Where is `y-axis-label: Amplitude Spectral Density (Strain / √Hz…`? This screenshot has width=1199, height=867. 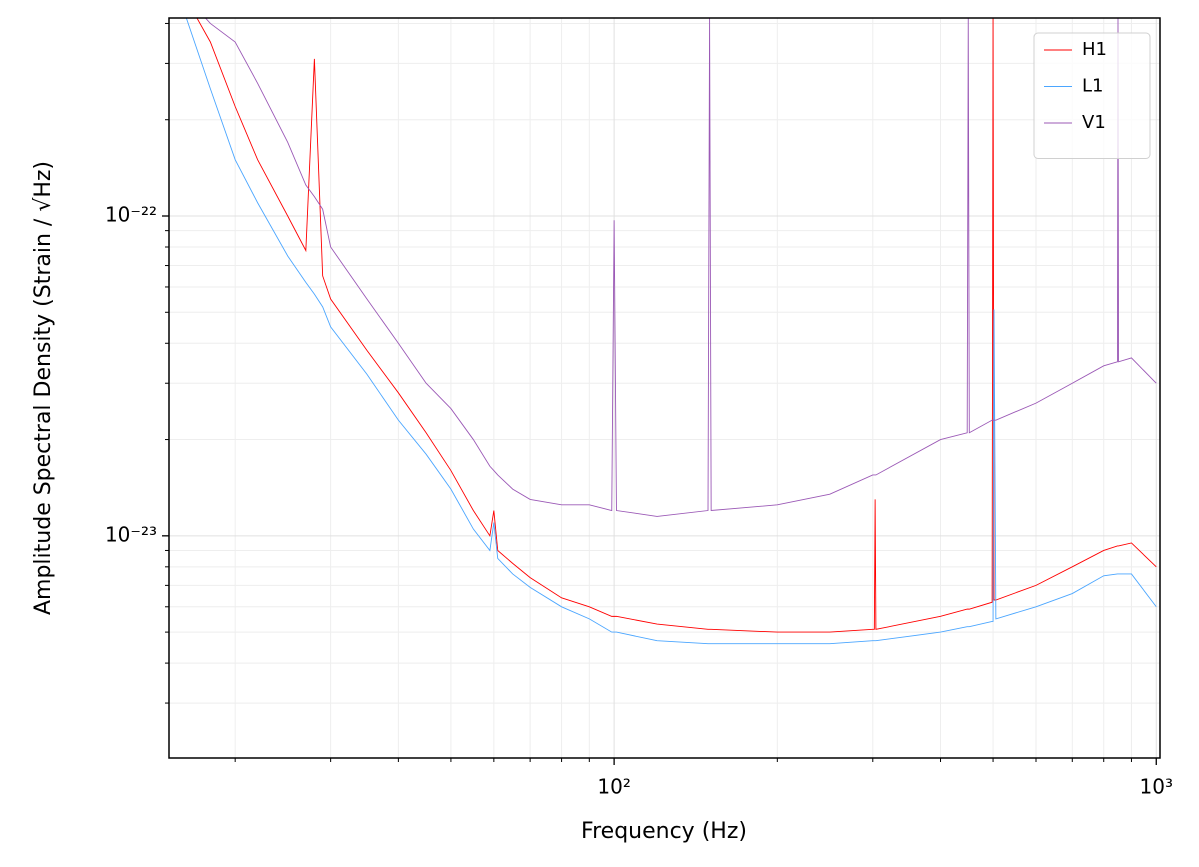 y-axis-label: Amplitude Spectral Density (Strain / √Hz… is located at coordinates (43, 388).